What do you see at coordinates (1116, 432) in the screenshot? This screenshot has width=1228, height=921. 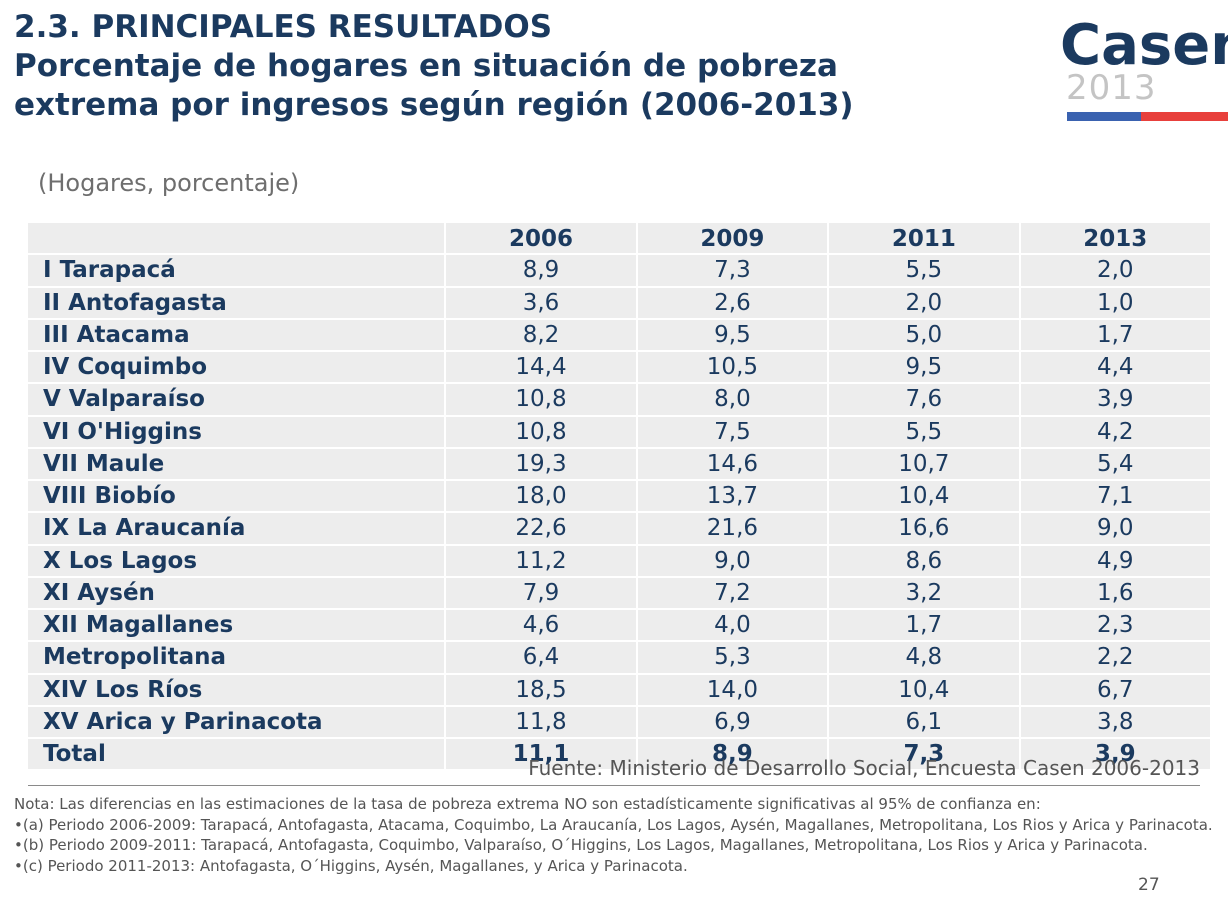 I see `value-cell-2013: 4,2` at bounding box center [1116, 432].